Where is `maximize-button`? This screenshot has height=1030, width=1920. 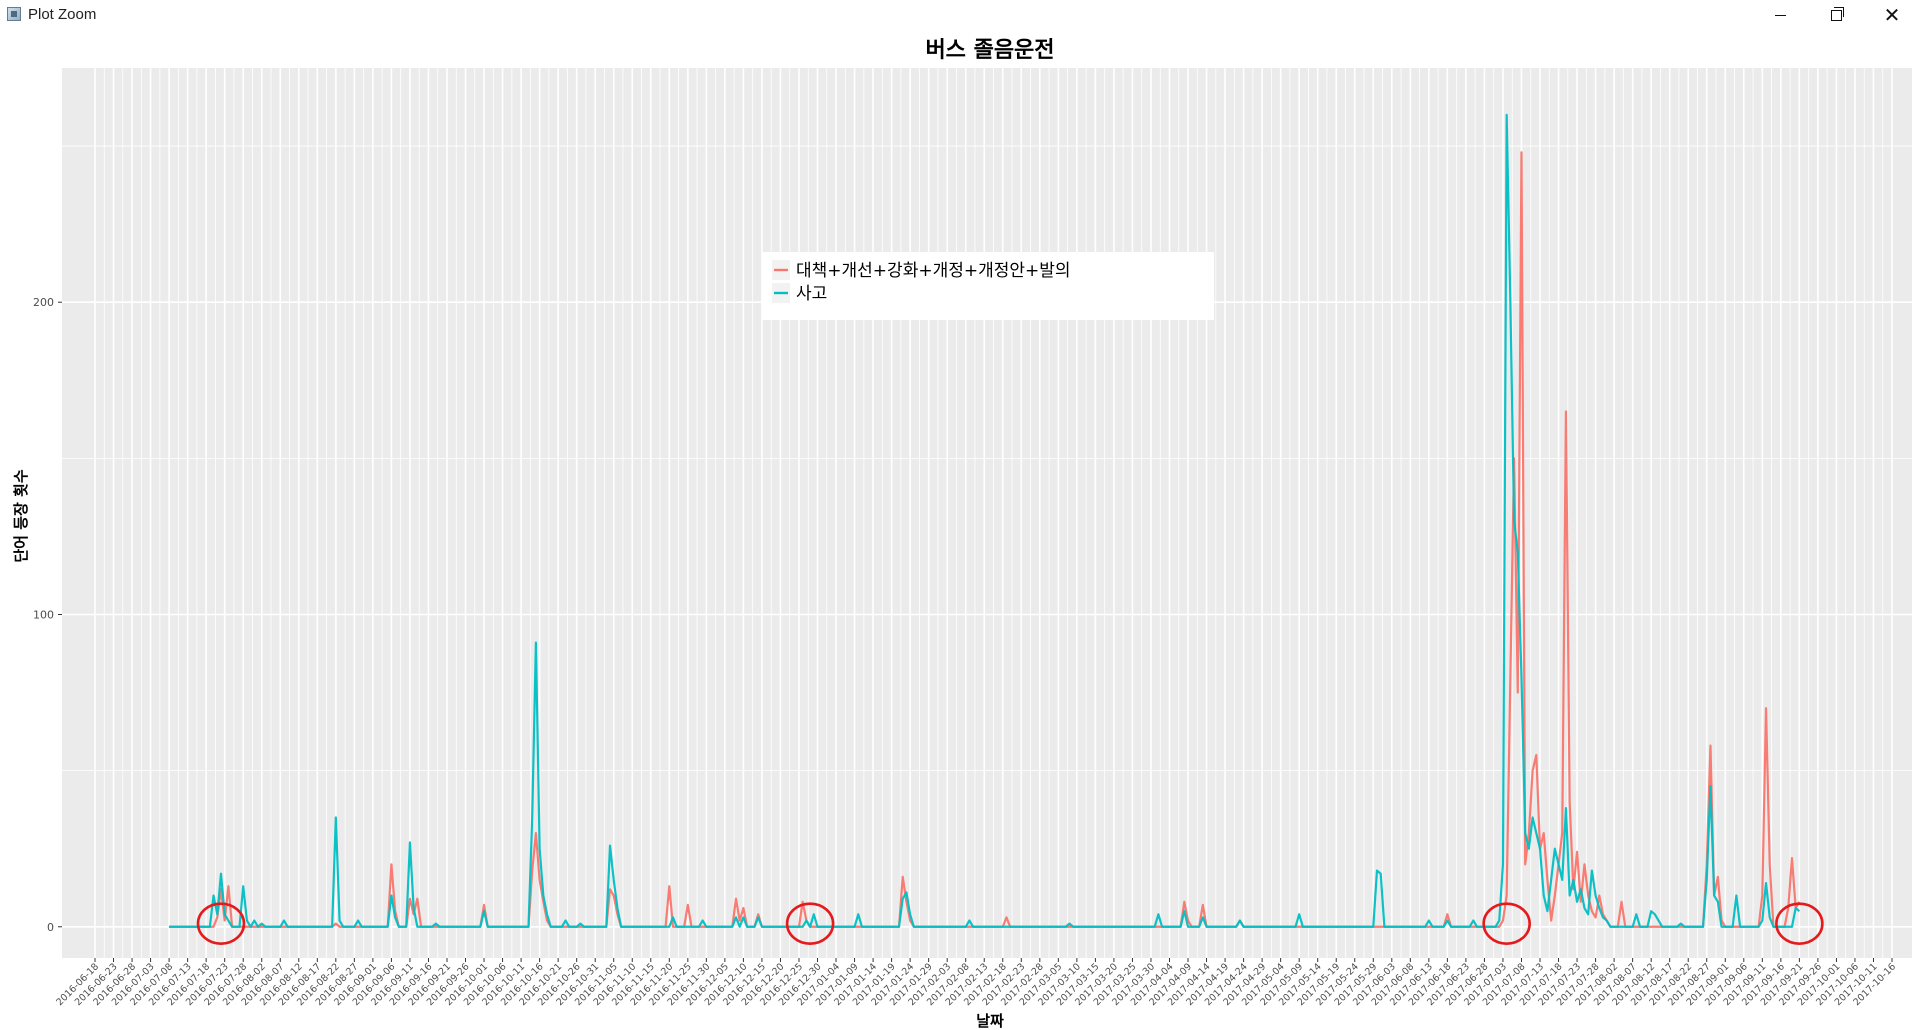 maximize-button is located at coordinates (1836, 15).